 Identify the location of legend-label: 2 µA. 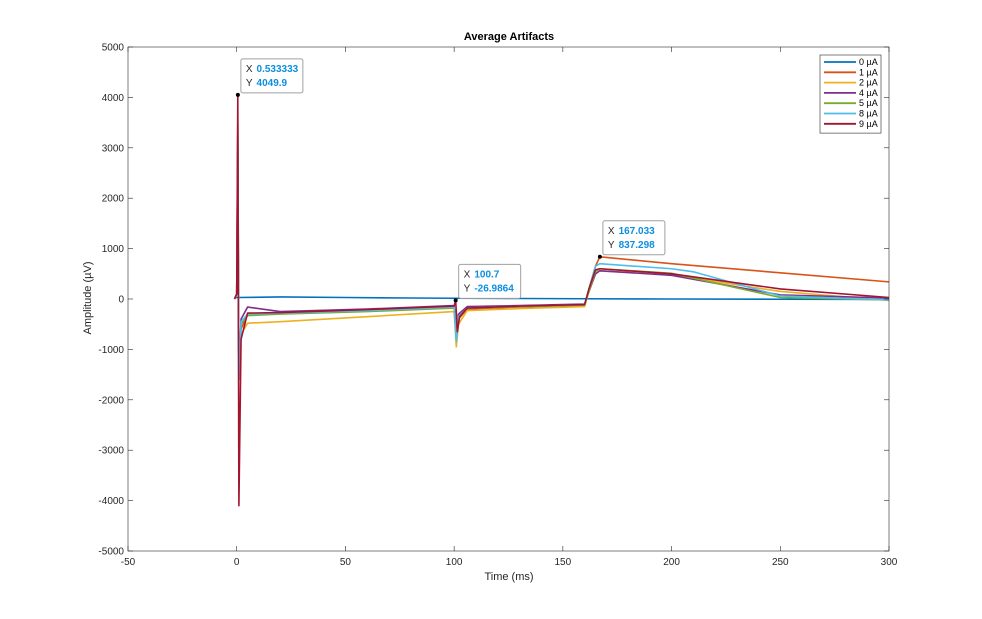
(868, 83).